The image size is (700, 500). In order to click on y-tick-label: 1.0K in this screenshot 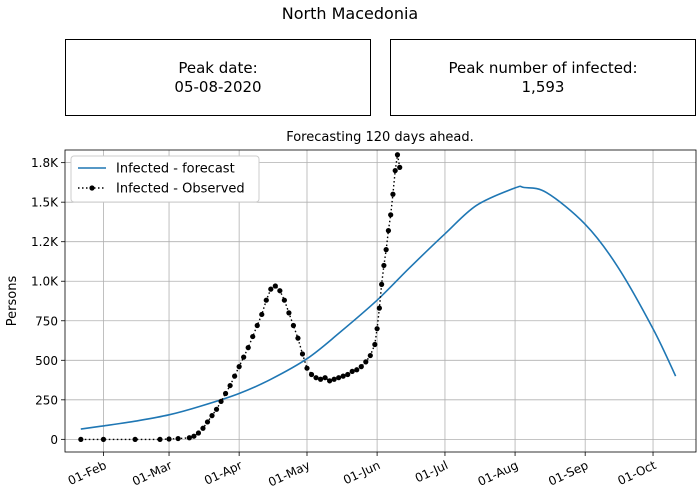, I will do `click(45, 282)`.